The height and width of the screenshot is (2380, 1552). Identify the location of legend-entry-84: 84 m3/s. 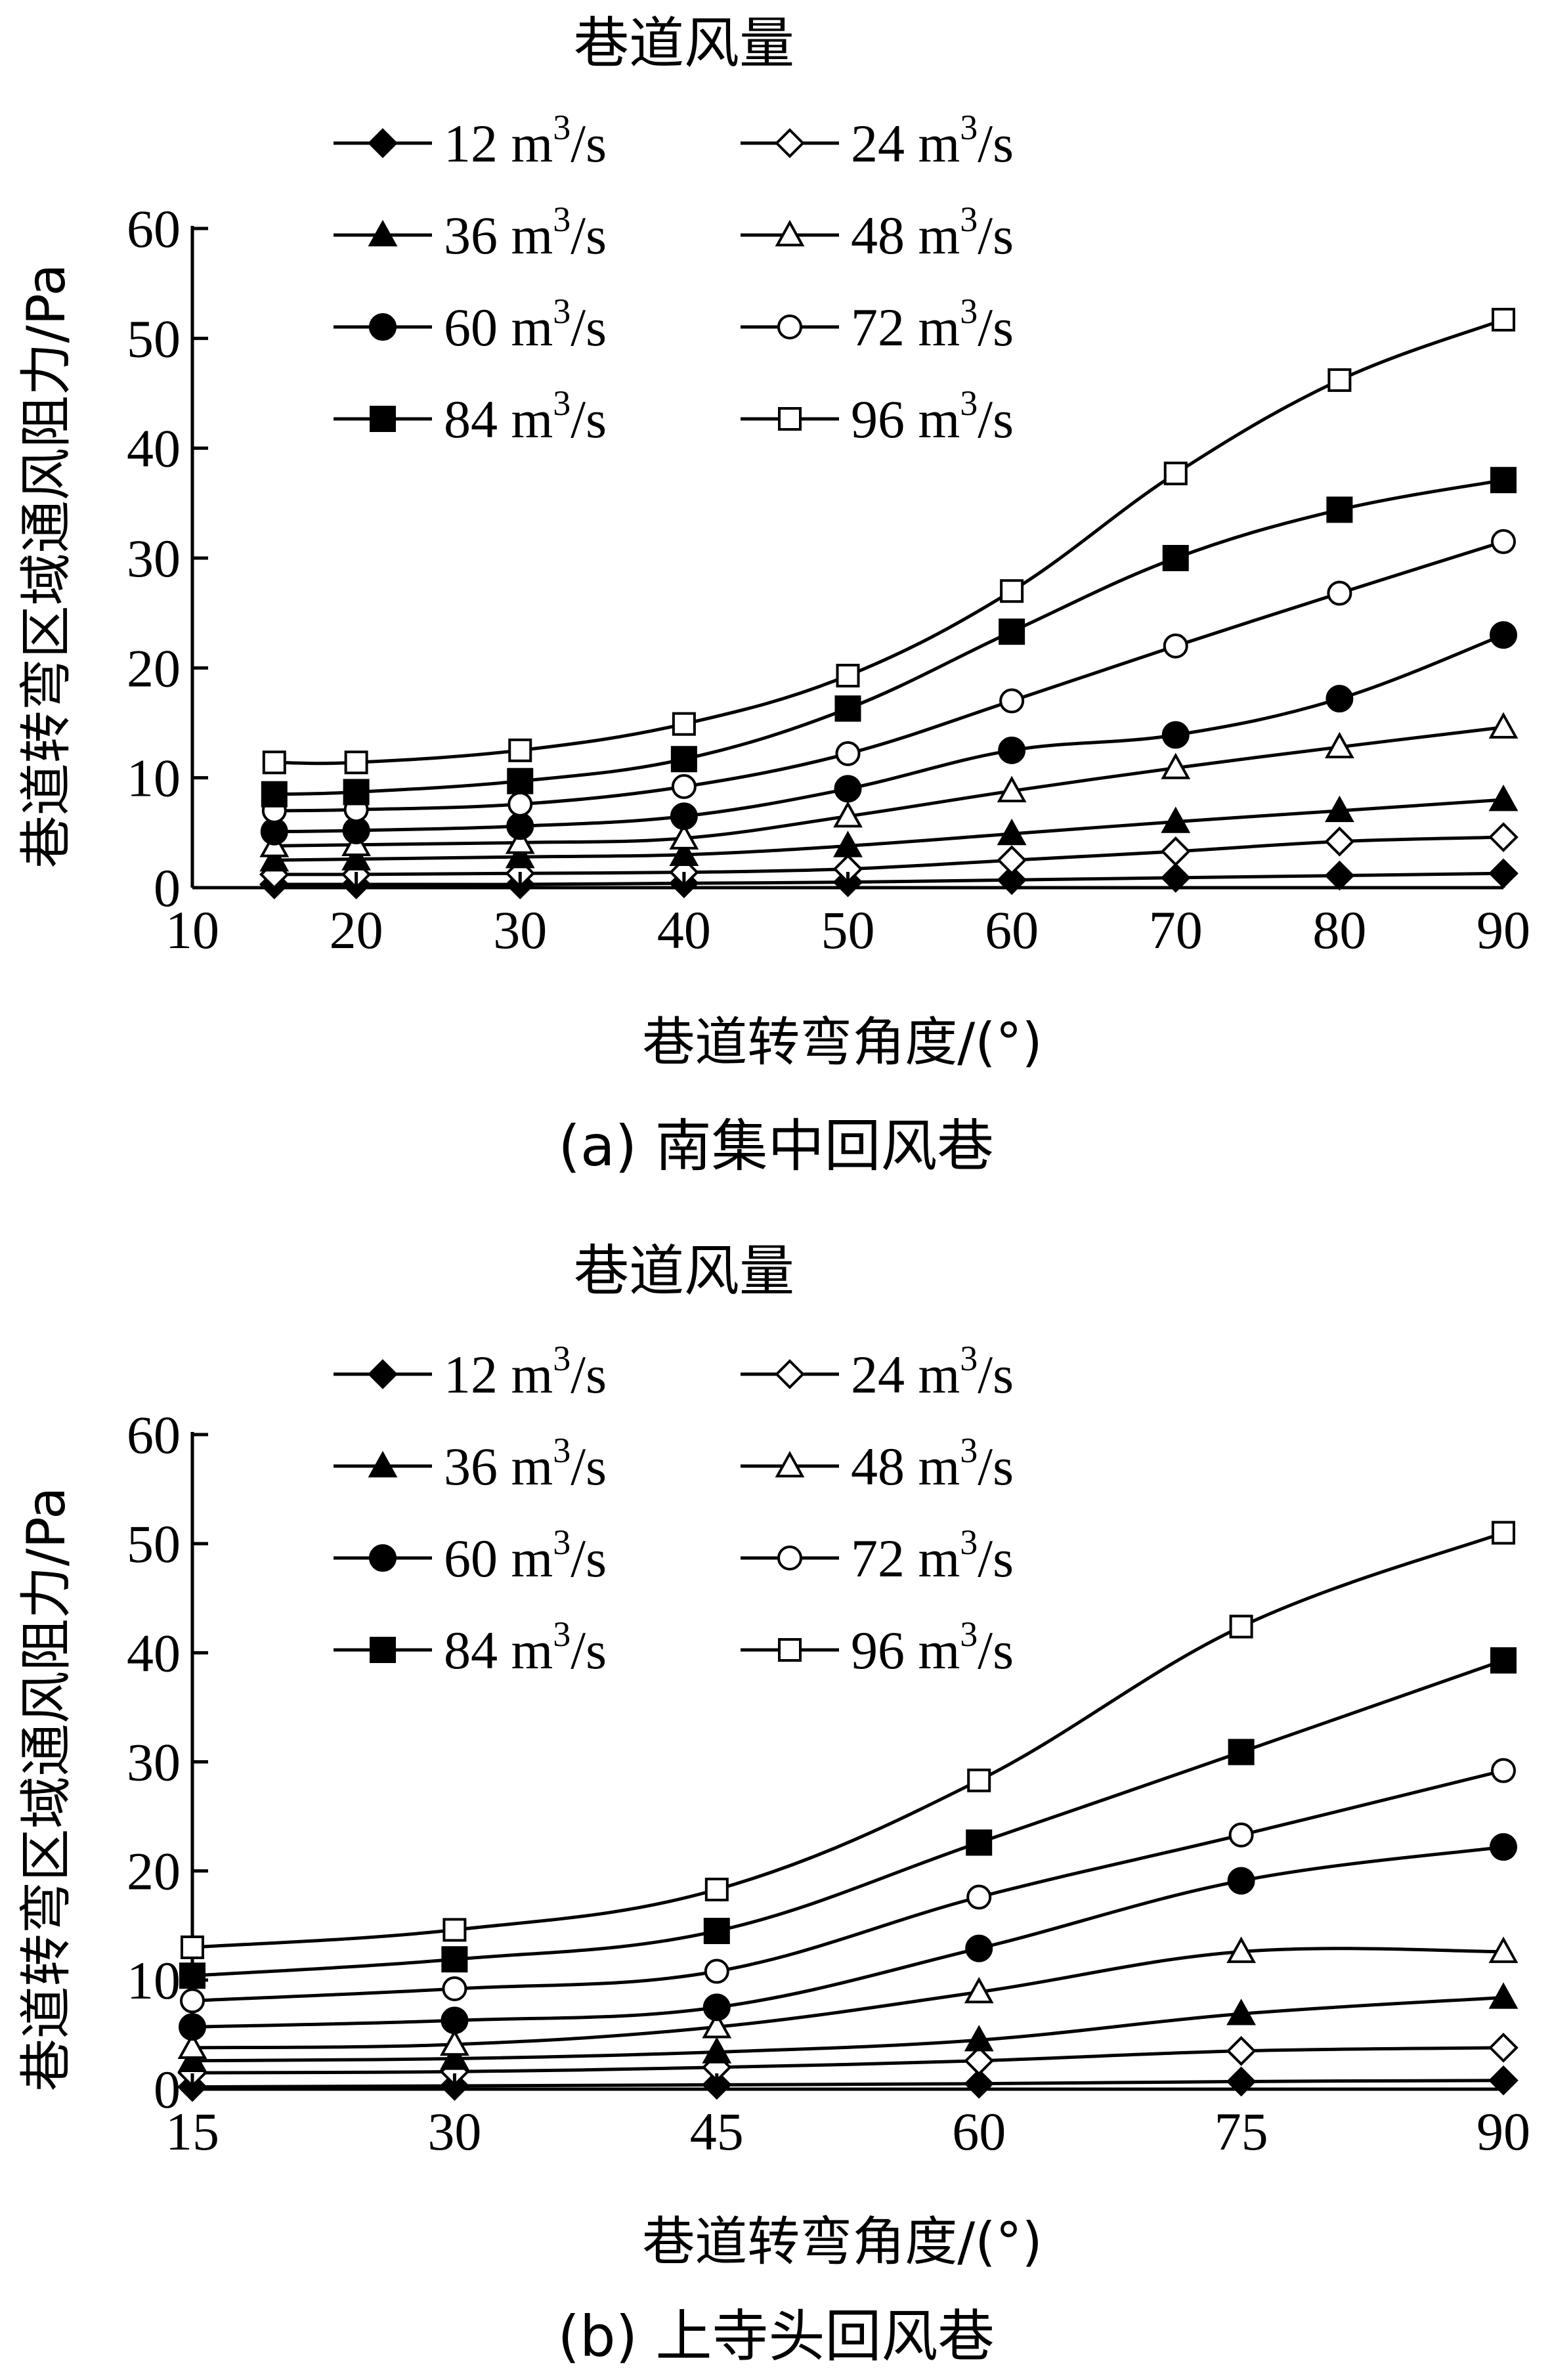
(470, 1647).